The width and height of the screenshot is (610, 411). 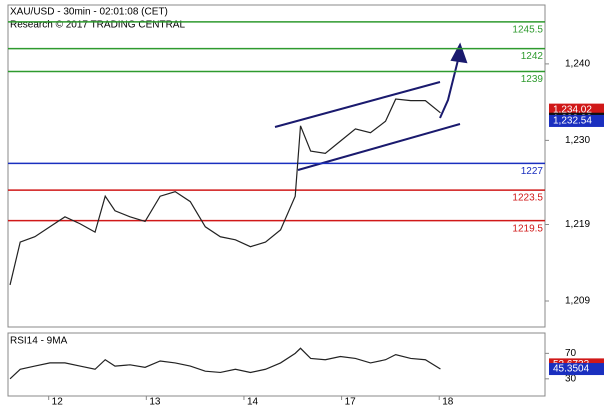 What do you see at coordinates (577, 224) in the screenshot?
I see `y-tick-label: 1,219` at bounding box center [577, 224].